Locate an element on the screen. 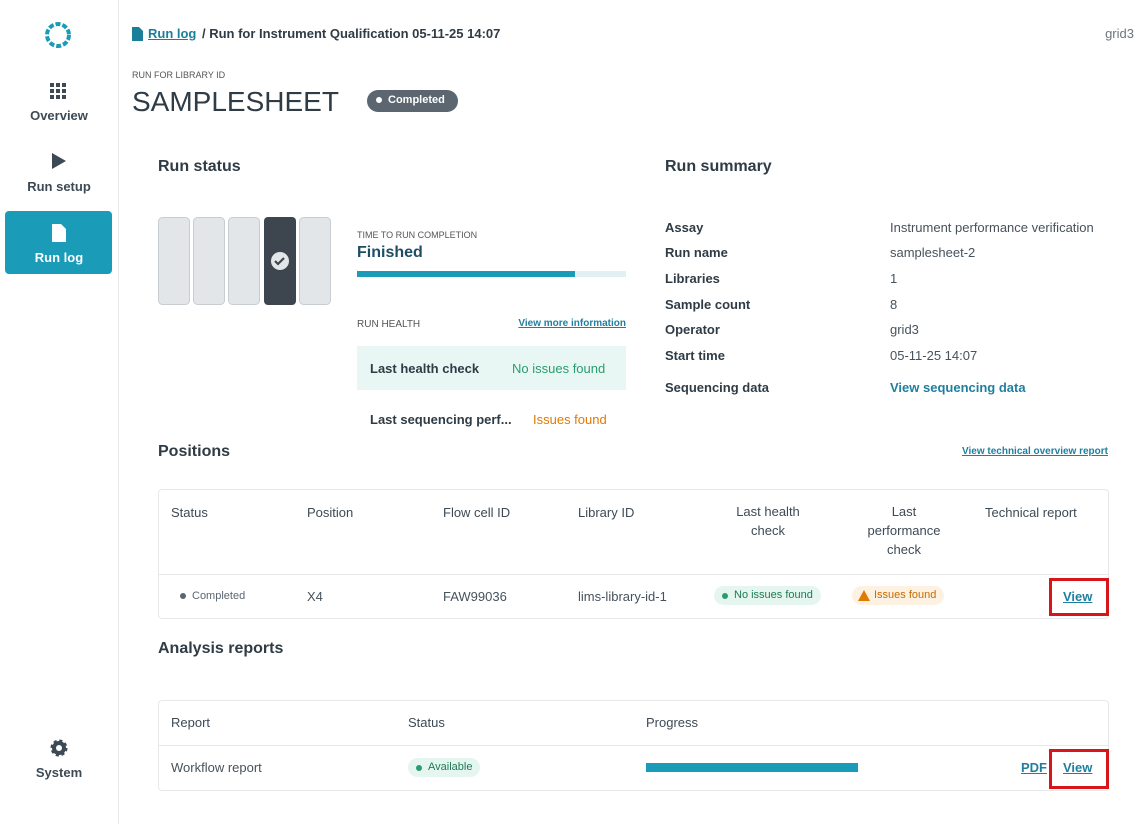 This screenshot has height=824, width=1146. nav-active-bg is located at coordinates (58, 242).